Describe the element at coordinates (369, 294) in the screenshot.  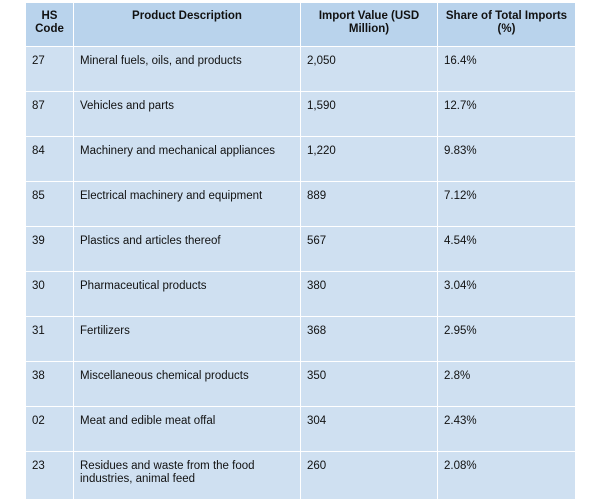
I see `import-value-cell: 380` at that location.